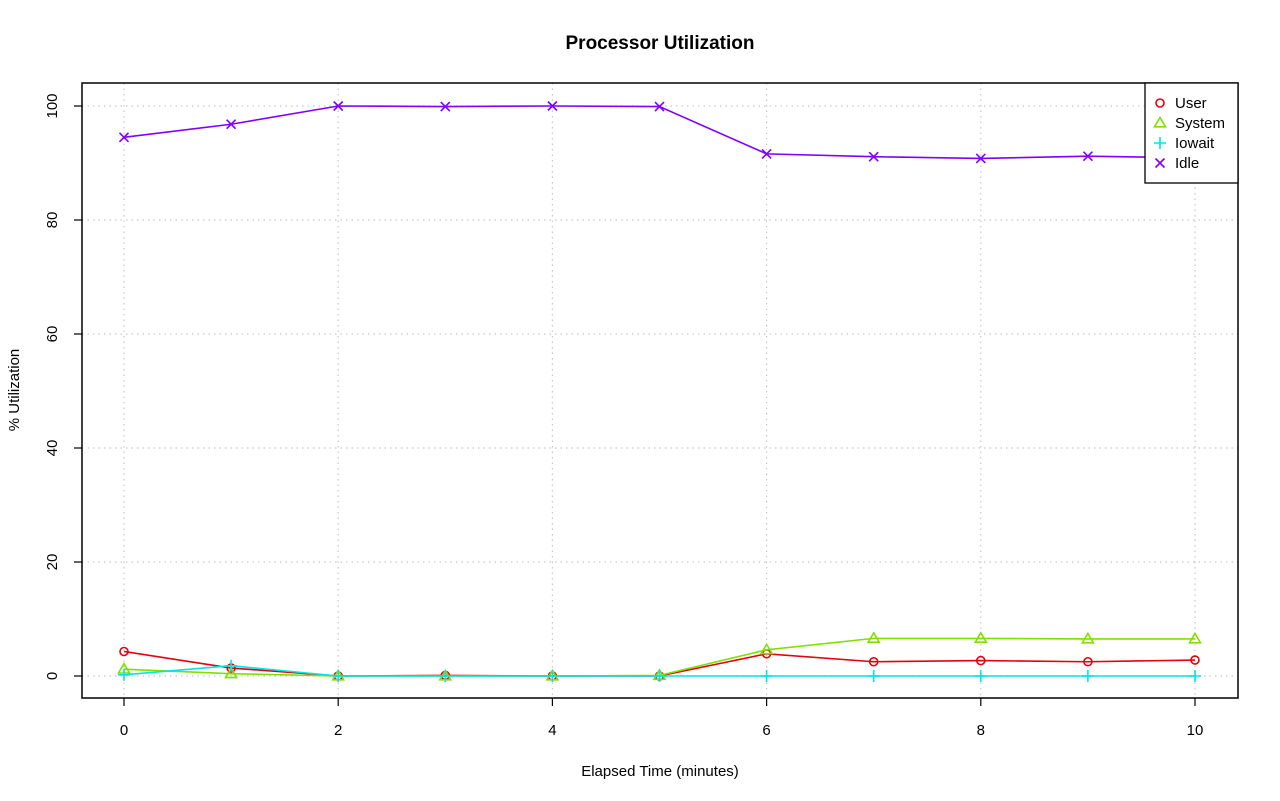  What do you see at coordinates (63, 386) in the screenshot?
I see `y-axis: 0 20 40 60 80 100` at bounding box center [63, 386].